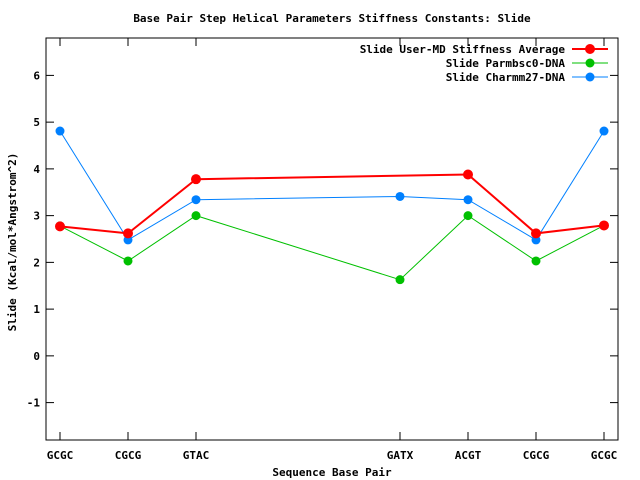 Image resolution: width=640 pixels, height=480 pixels. What do you see at coordinates (36, 309) in the screenshot?
I see `y-tick-label: 1` at bounding box center [36, 309].